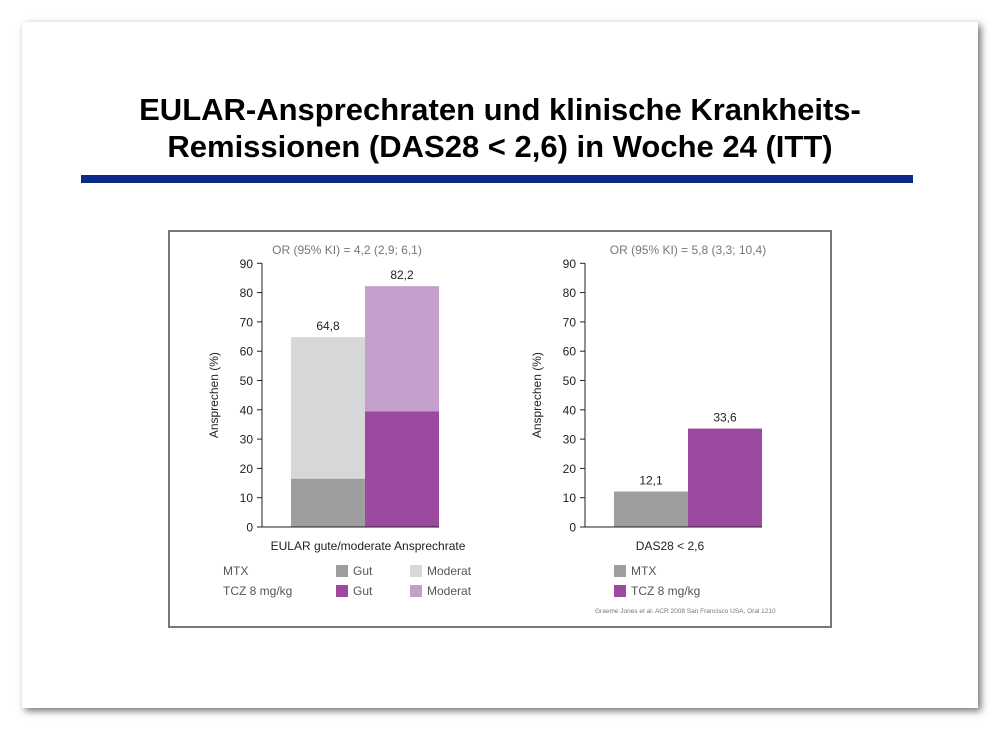 Image resolution: width=1000 pixels, height=729 pixels. I want to click on chart2-y-tick-label: 20, so click(570, 469).